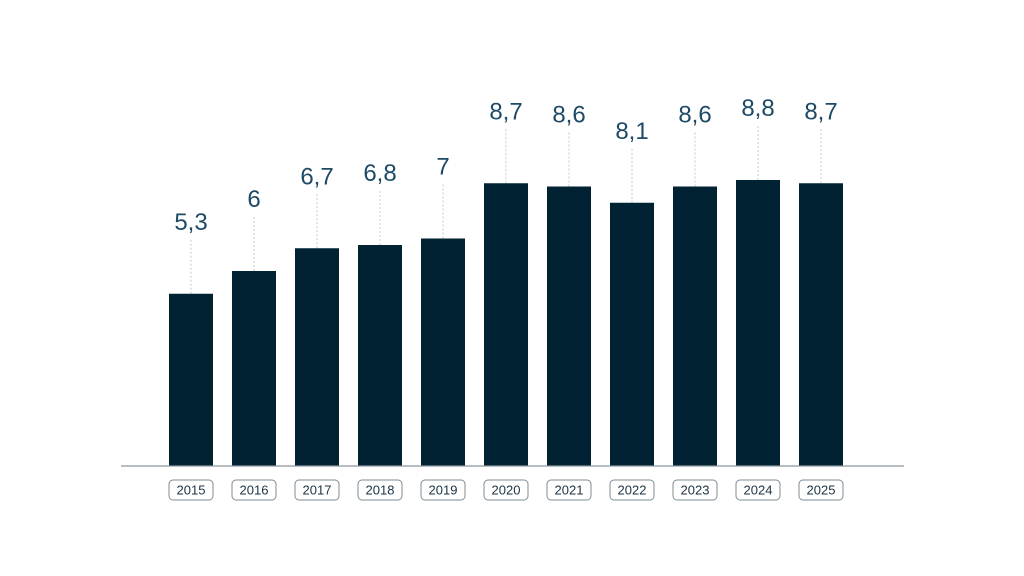 This screenshot has width=1024, height=576. I want to click on x-tick-label-2015: 2015, so click(191, 490).